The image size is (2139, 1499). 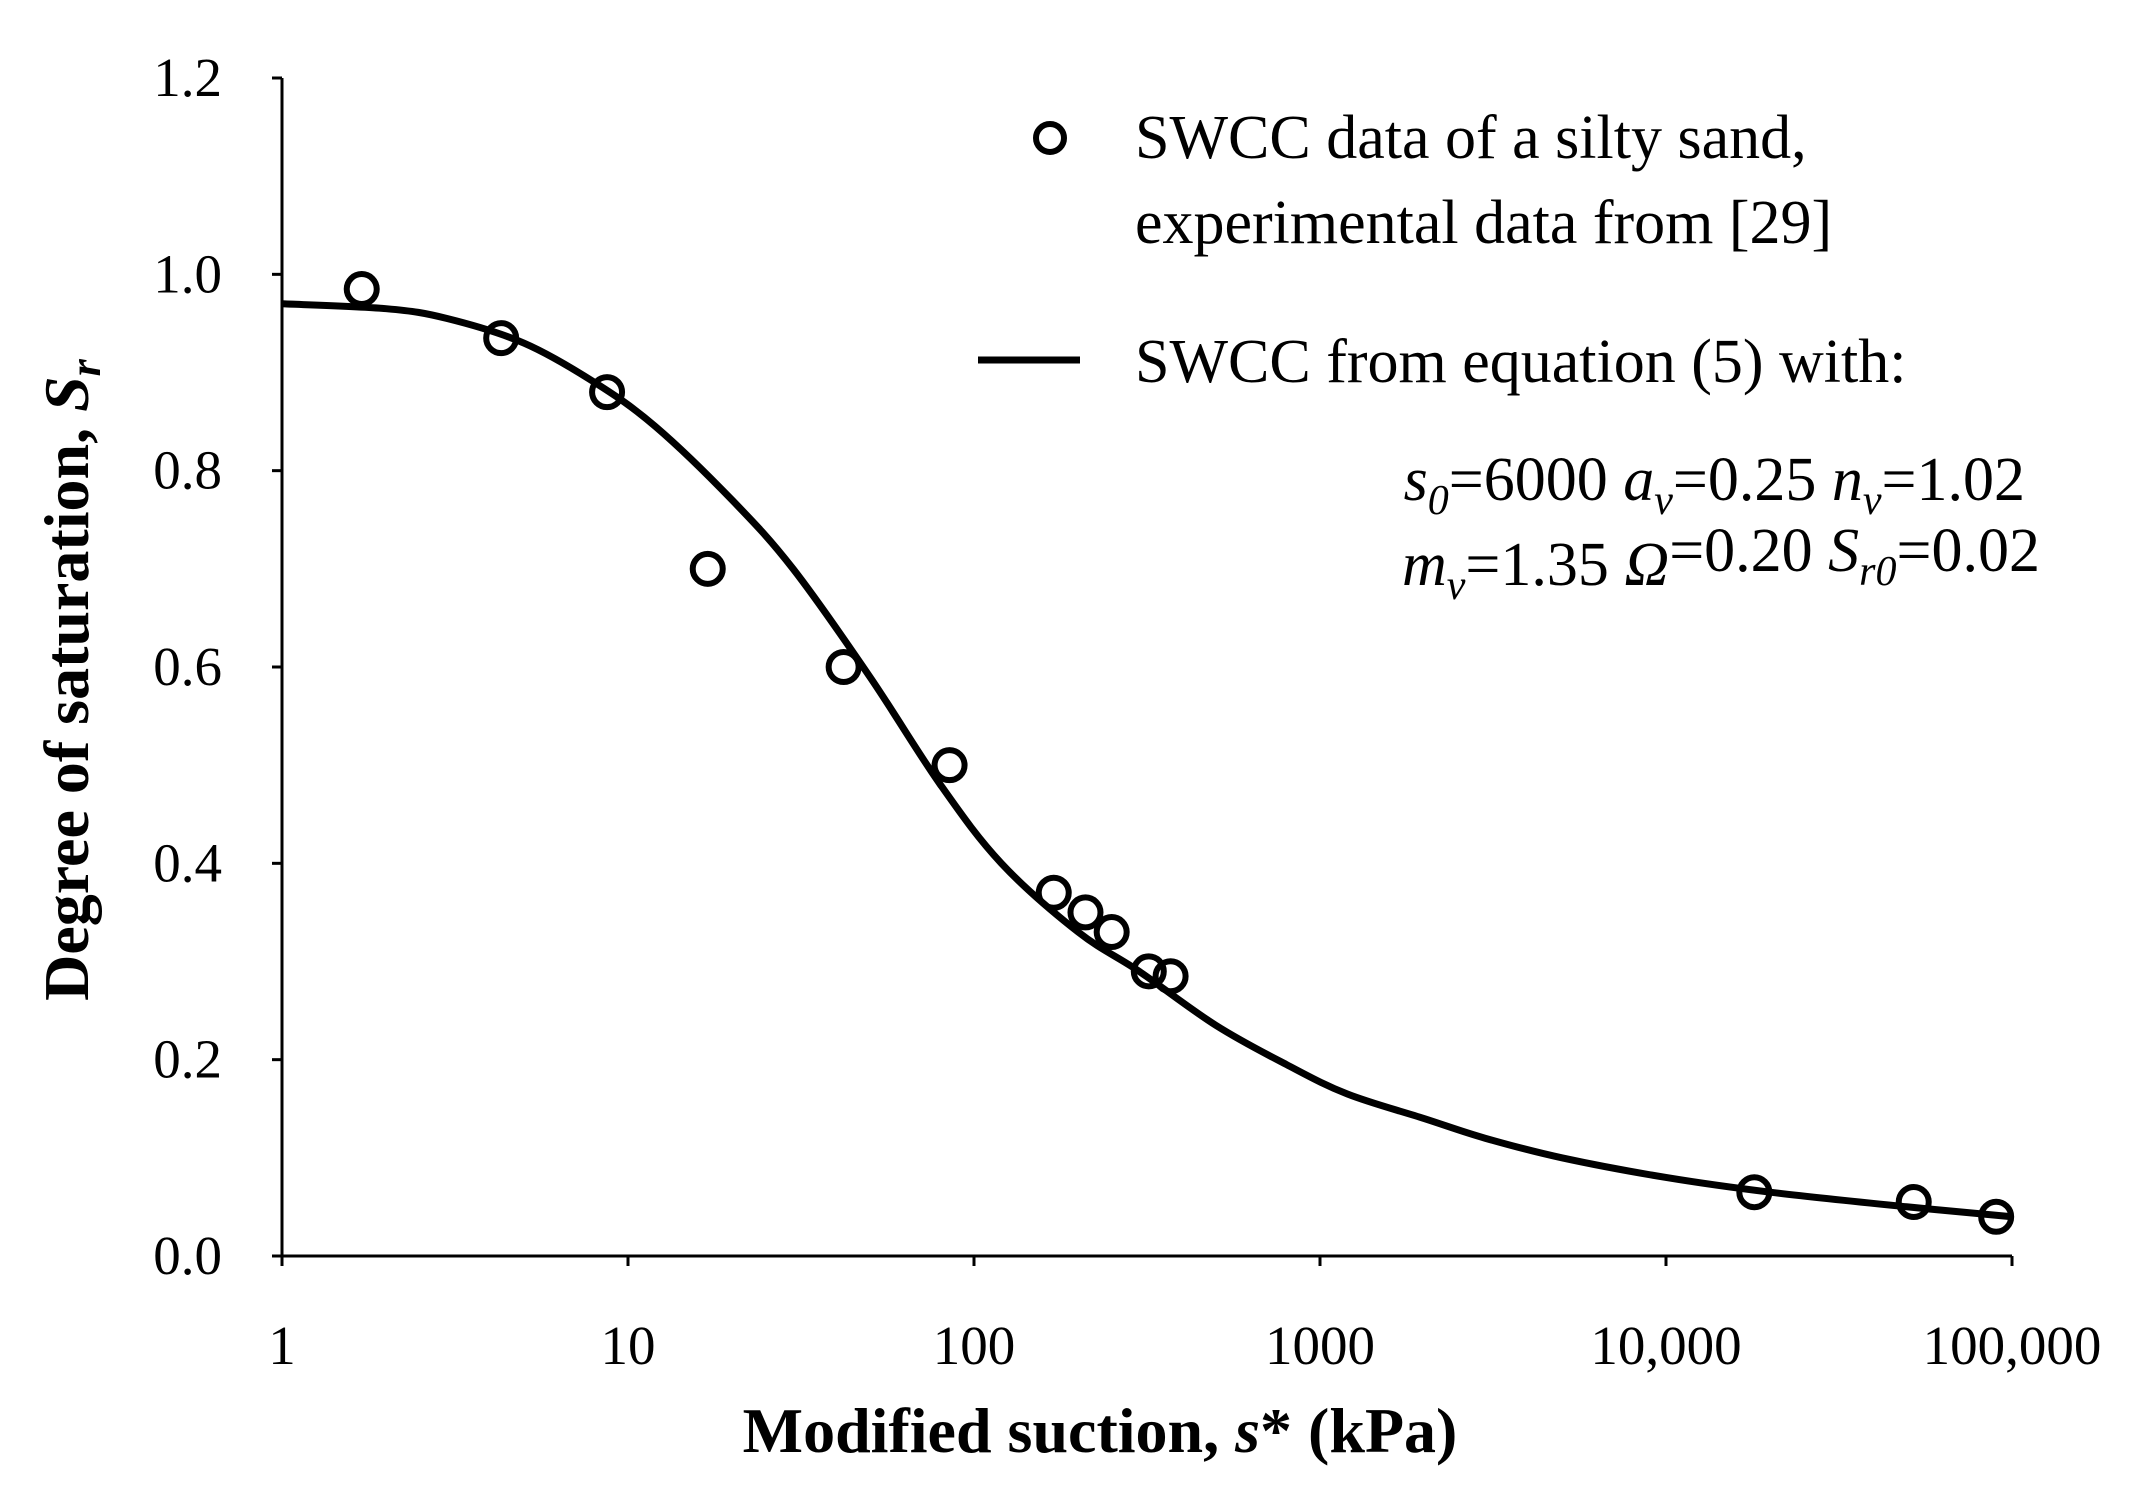 What do you see at coordinates (187, 1255) in the screenshot?
I see `y-tick-label: 0.0` at bounding box center [187, 1255].